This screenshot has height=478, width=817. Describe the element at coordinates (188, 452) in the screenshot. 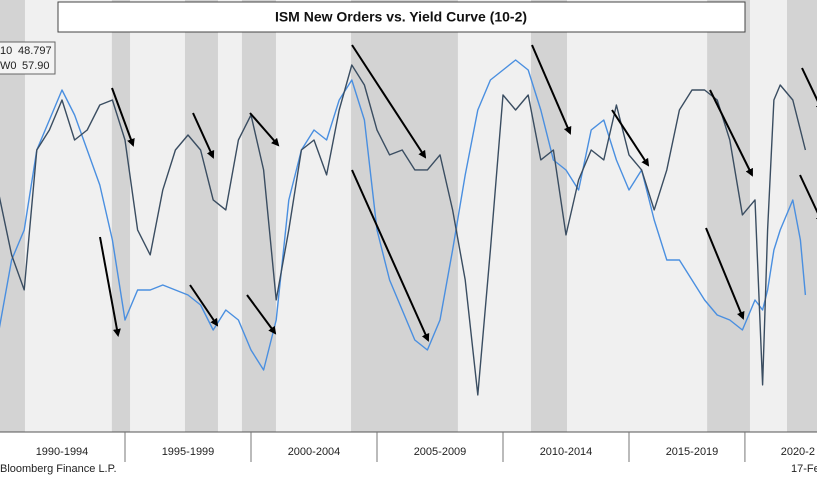

I see `x-tick-label: 1995-1999` at that location.